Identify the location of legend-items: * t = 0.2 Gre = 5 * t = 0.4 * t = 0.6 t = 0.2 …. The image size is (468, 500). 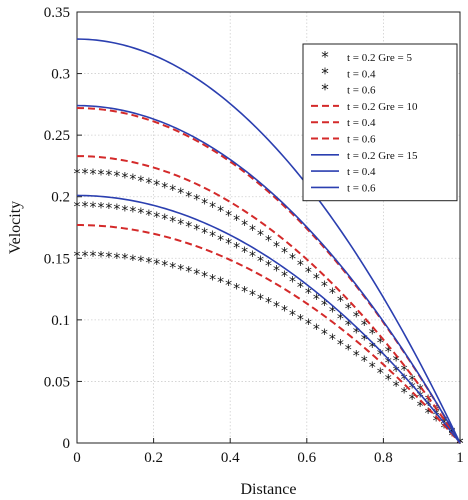
(364, 121).